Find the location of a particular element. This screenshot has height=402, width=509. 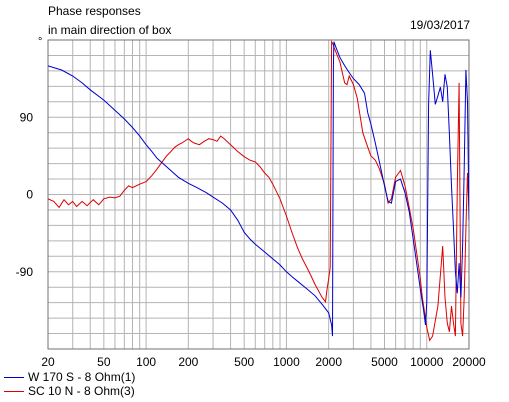

legend-label-2: SC 10 N - 8 Ohm(3) is located at coordinates (81, 391).